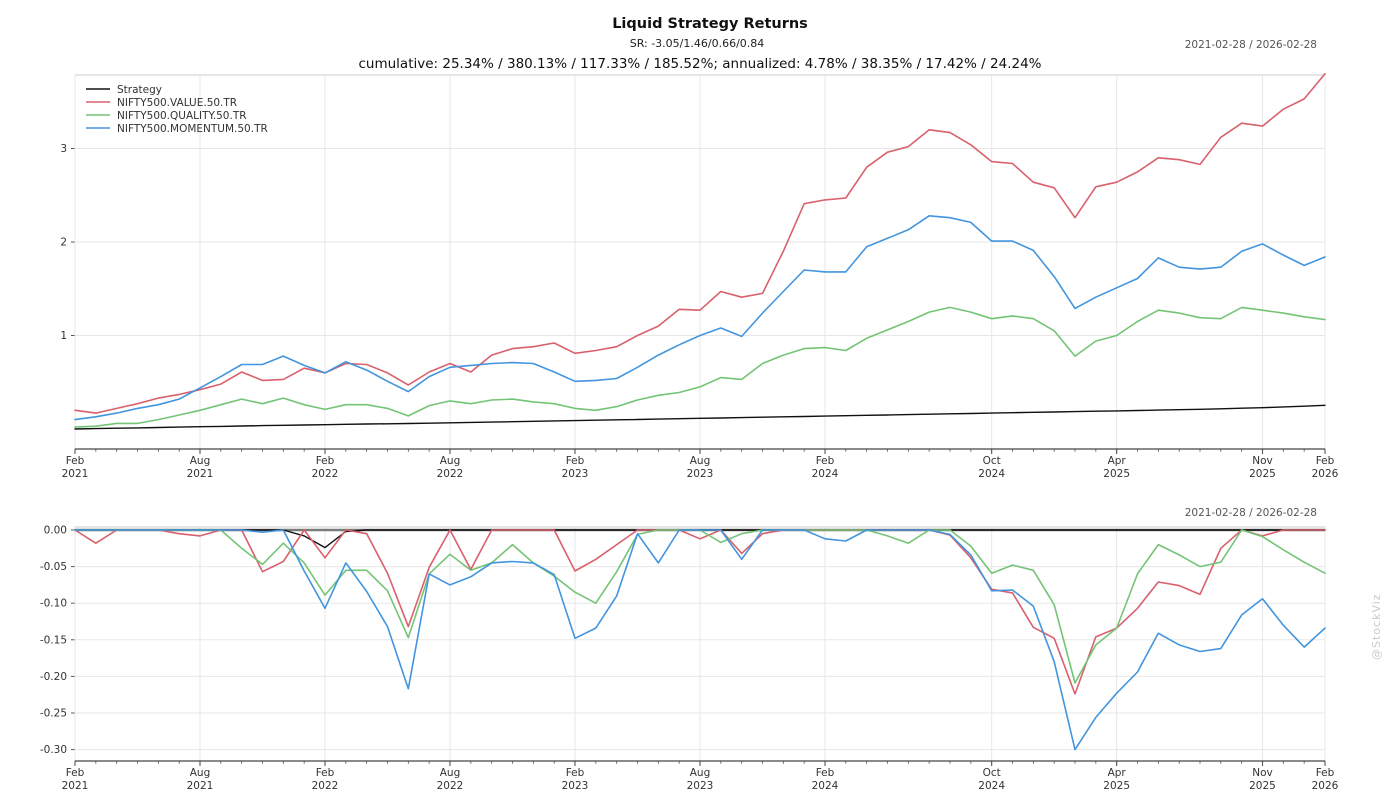 The width and height of the screenshot is (1400, 800). Describe the element at coordinates (177, 103) in the screenshot. I see `legend-label-value: NIFTY500.VALUE.50.TR` at that location.